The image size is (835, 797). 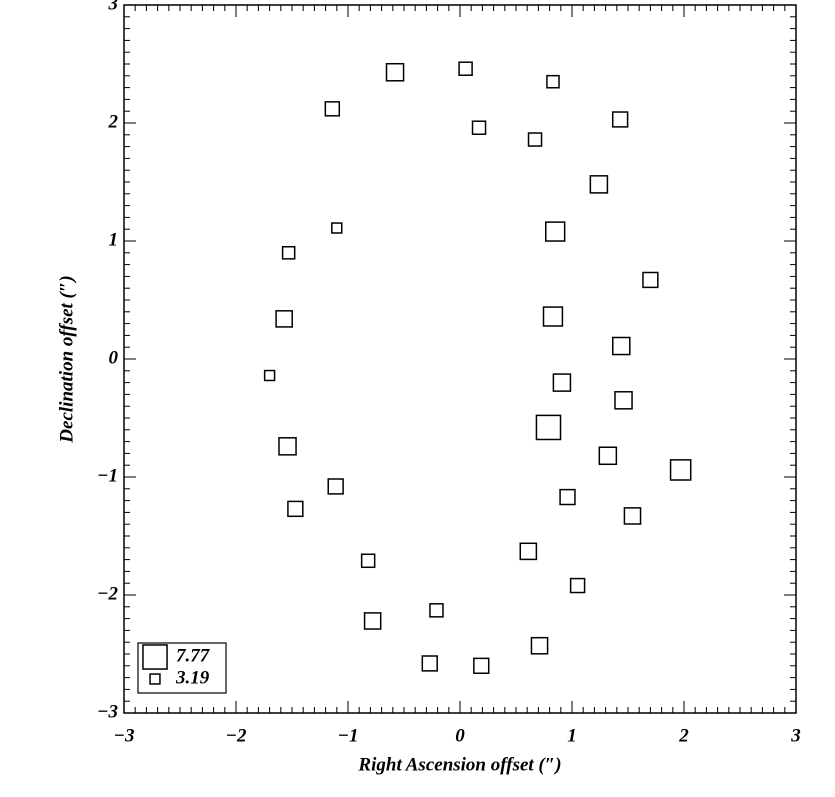 What do you see at coordinates (113, 7) in the screenshot?
I see `y-tick-label: 3` at bounding box center [113, 7].